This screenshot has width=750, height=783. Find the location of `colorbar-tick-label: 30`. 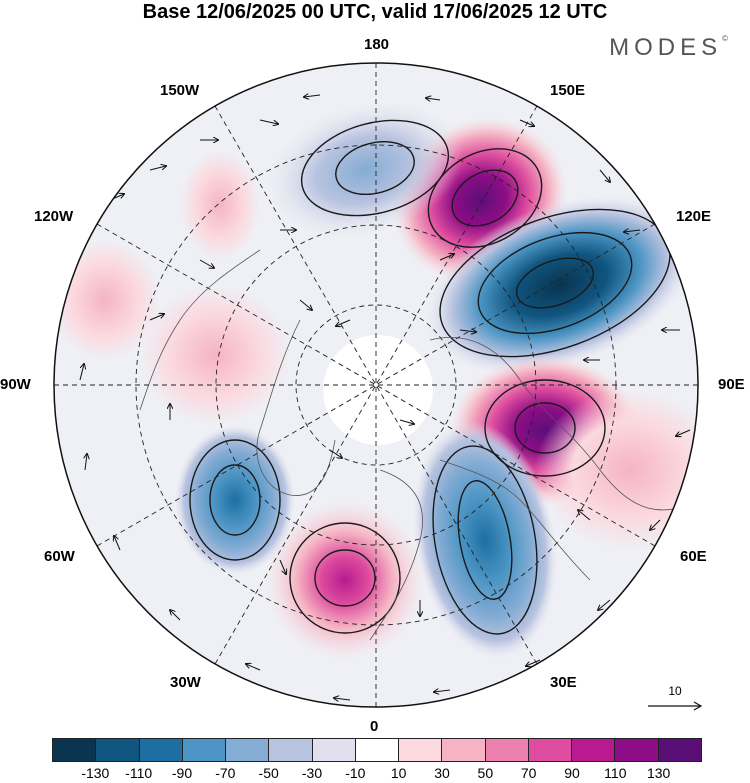

colorbar-tick-label: 30 is located at coordinates (442, 773).